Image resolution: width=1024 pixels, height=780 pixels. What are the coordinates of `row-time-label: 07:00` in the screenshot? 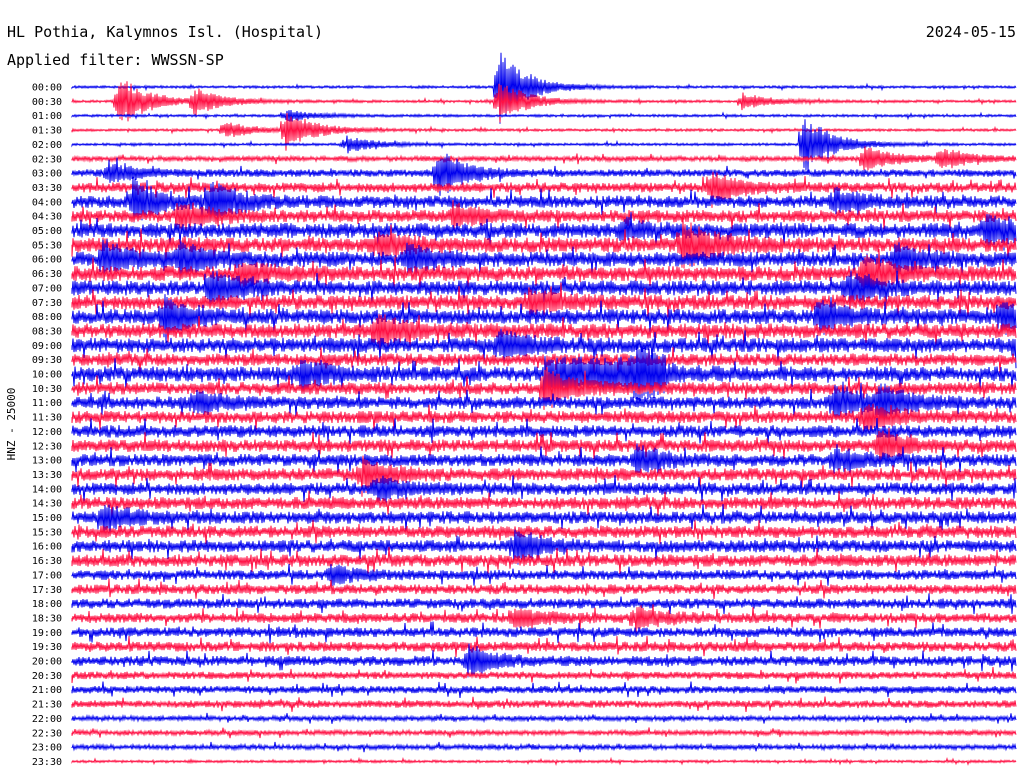 It's located at (47, 288).